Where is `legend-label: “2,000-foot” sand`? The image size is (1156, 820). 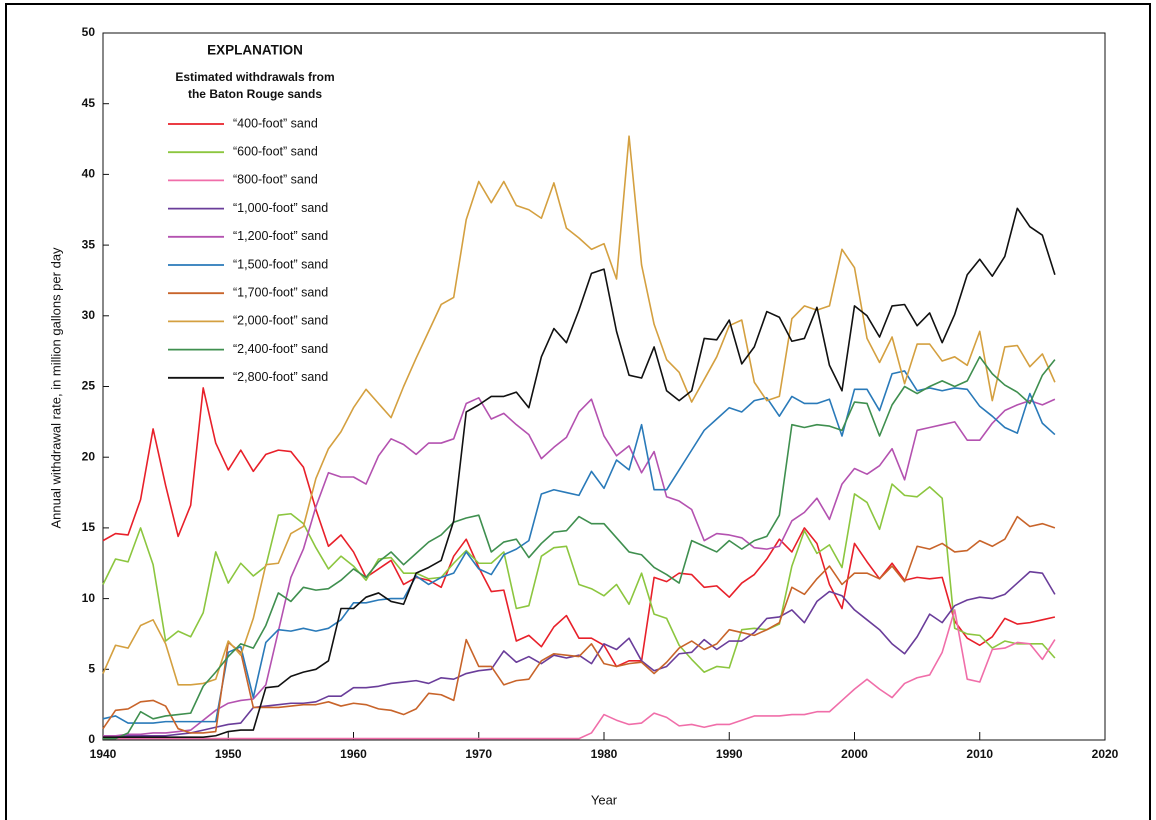 legend-label: “2,000-foot” sand is located at coordinates (280, 321).